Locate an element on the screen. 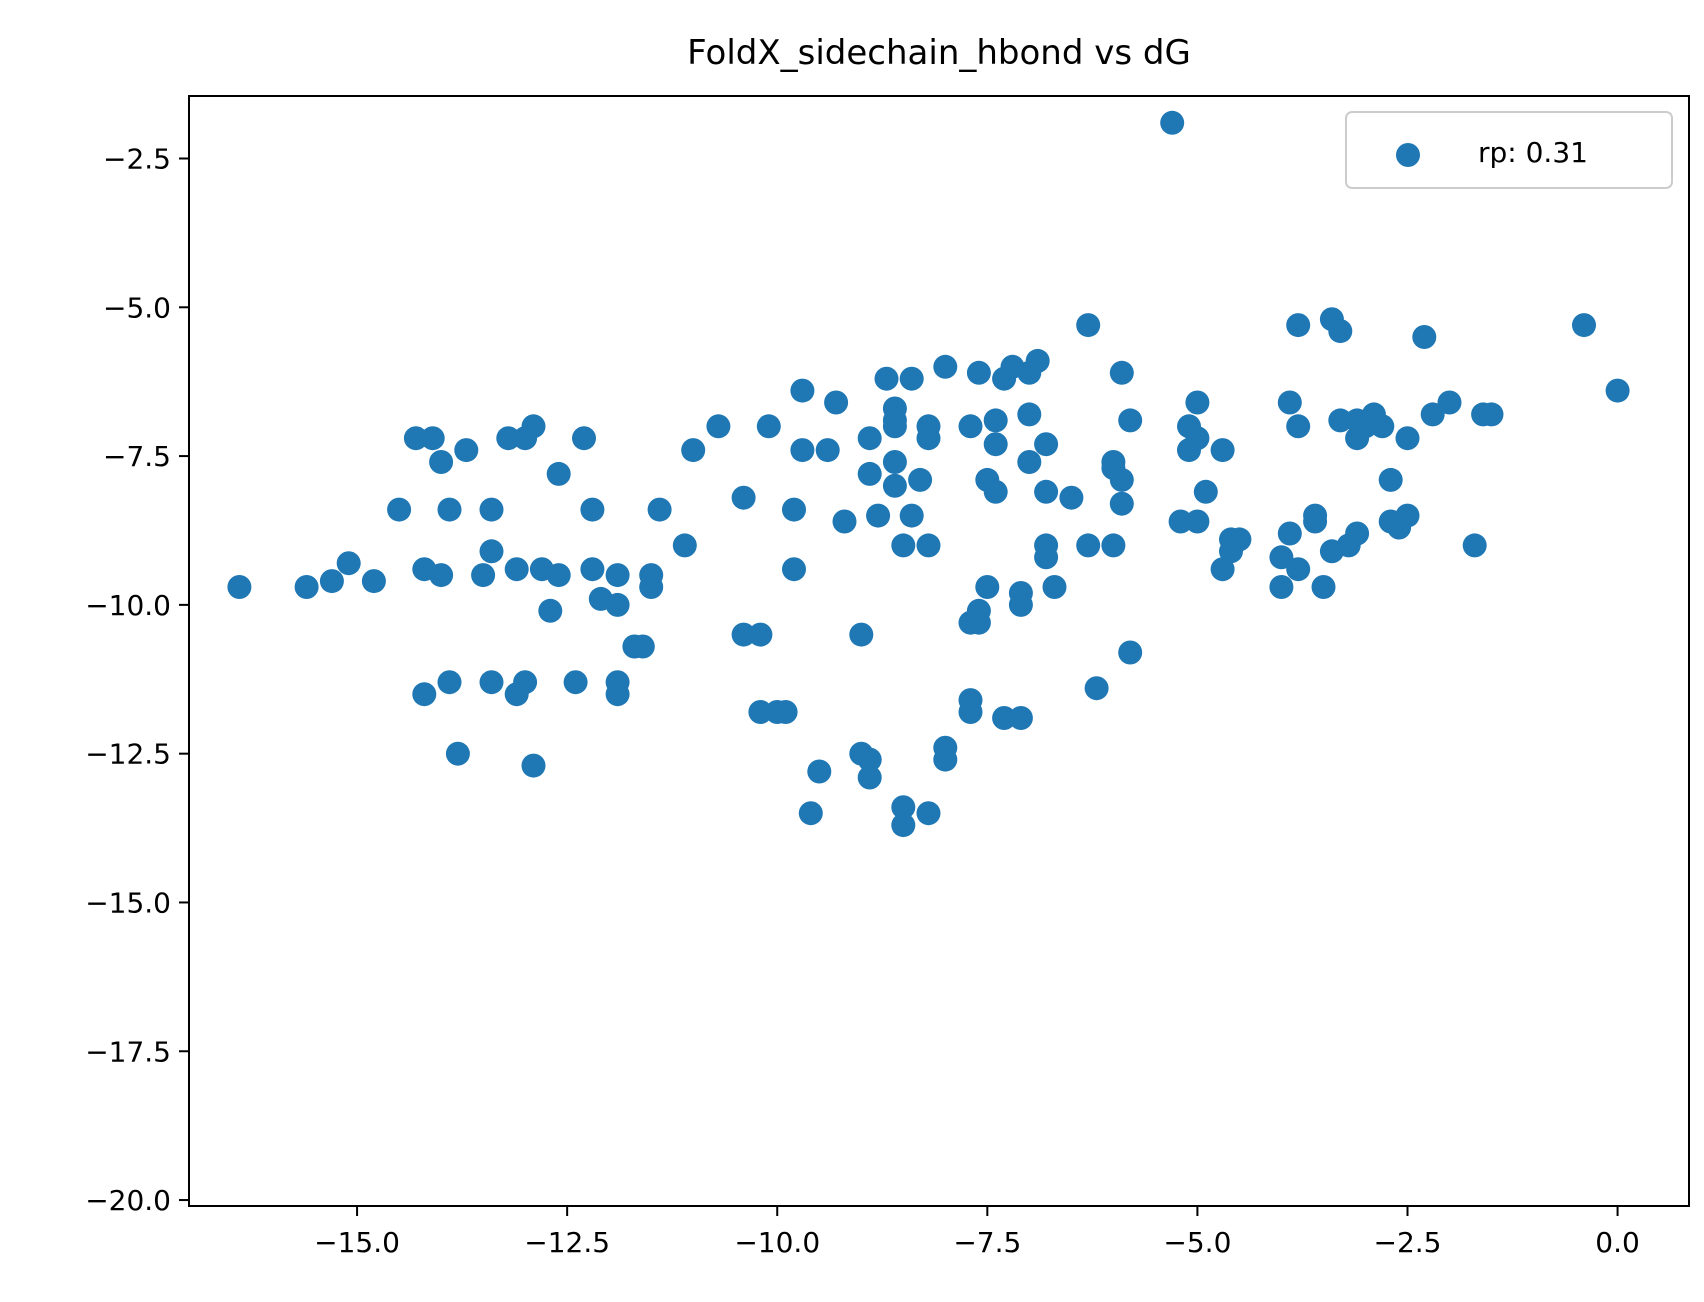 The image size is (1704, 1302). y-tick-label: −20.0 is located at coordinates (128, 1200).